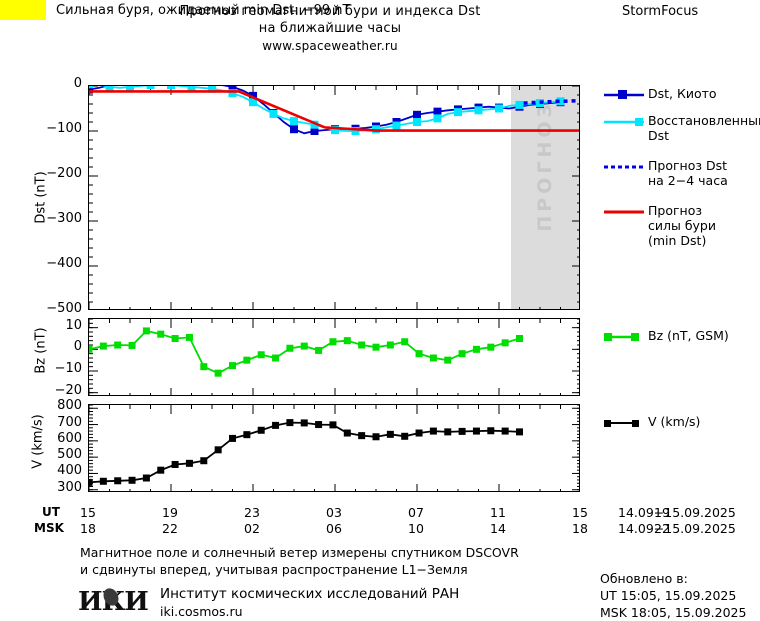 This screenshot has width=760, height=621. Describe the element at coordinates (44, 454) in the screenshot. I see `v-yticks-3: 500` at that location.